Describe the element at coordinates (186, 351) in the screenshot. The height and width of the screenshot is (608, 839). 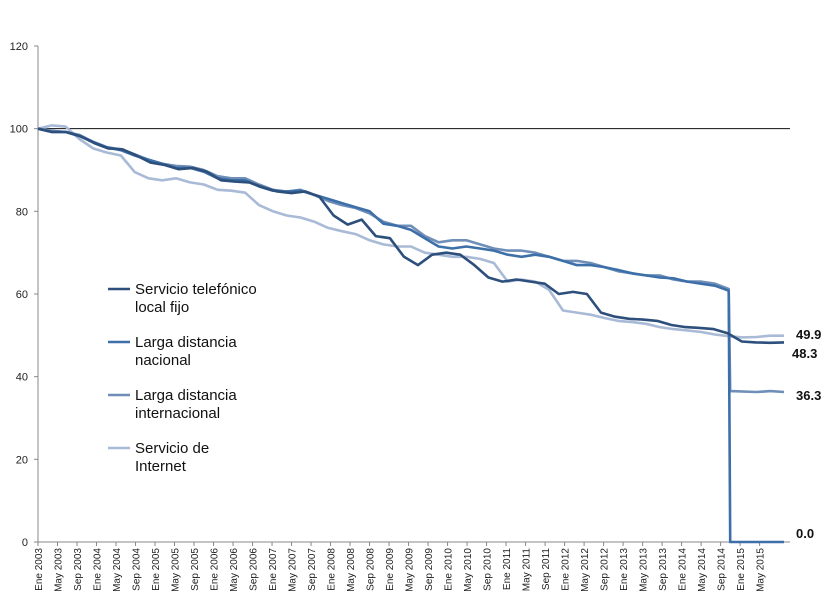
I see `legend-label-1: Larga distancia nacional` at that location.